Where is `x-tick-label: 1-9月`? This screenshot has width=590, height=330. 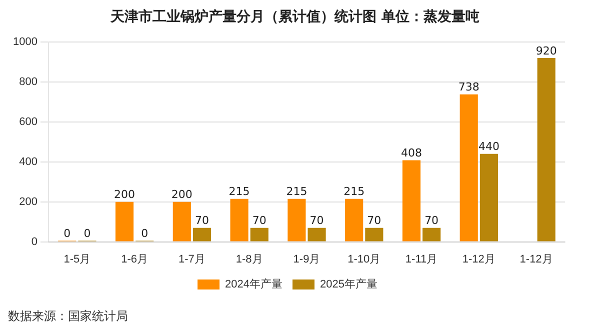
x-tick-label: 1-9月 is located at coordinates (306, 259).